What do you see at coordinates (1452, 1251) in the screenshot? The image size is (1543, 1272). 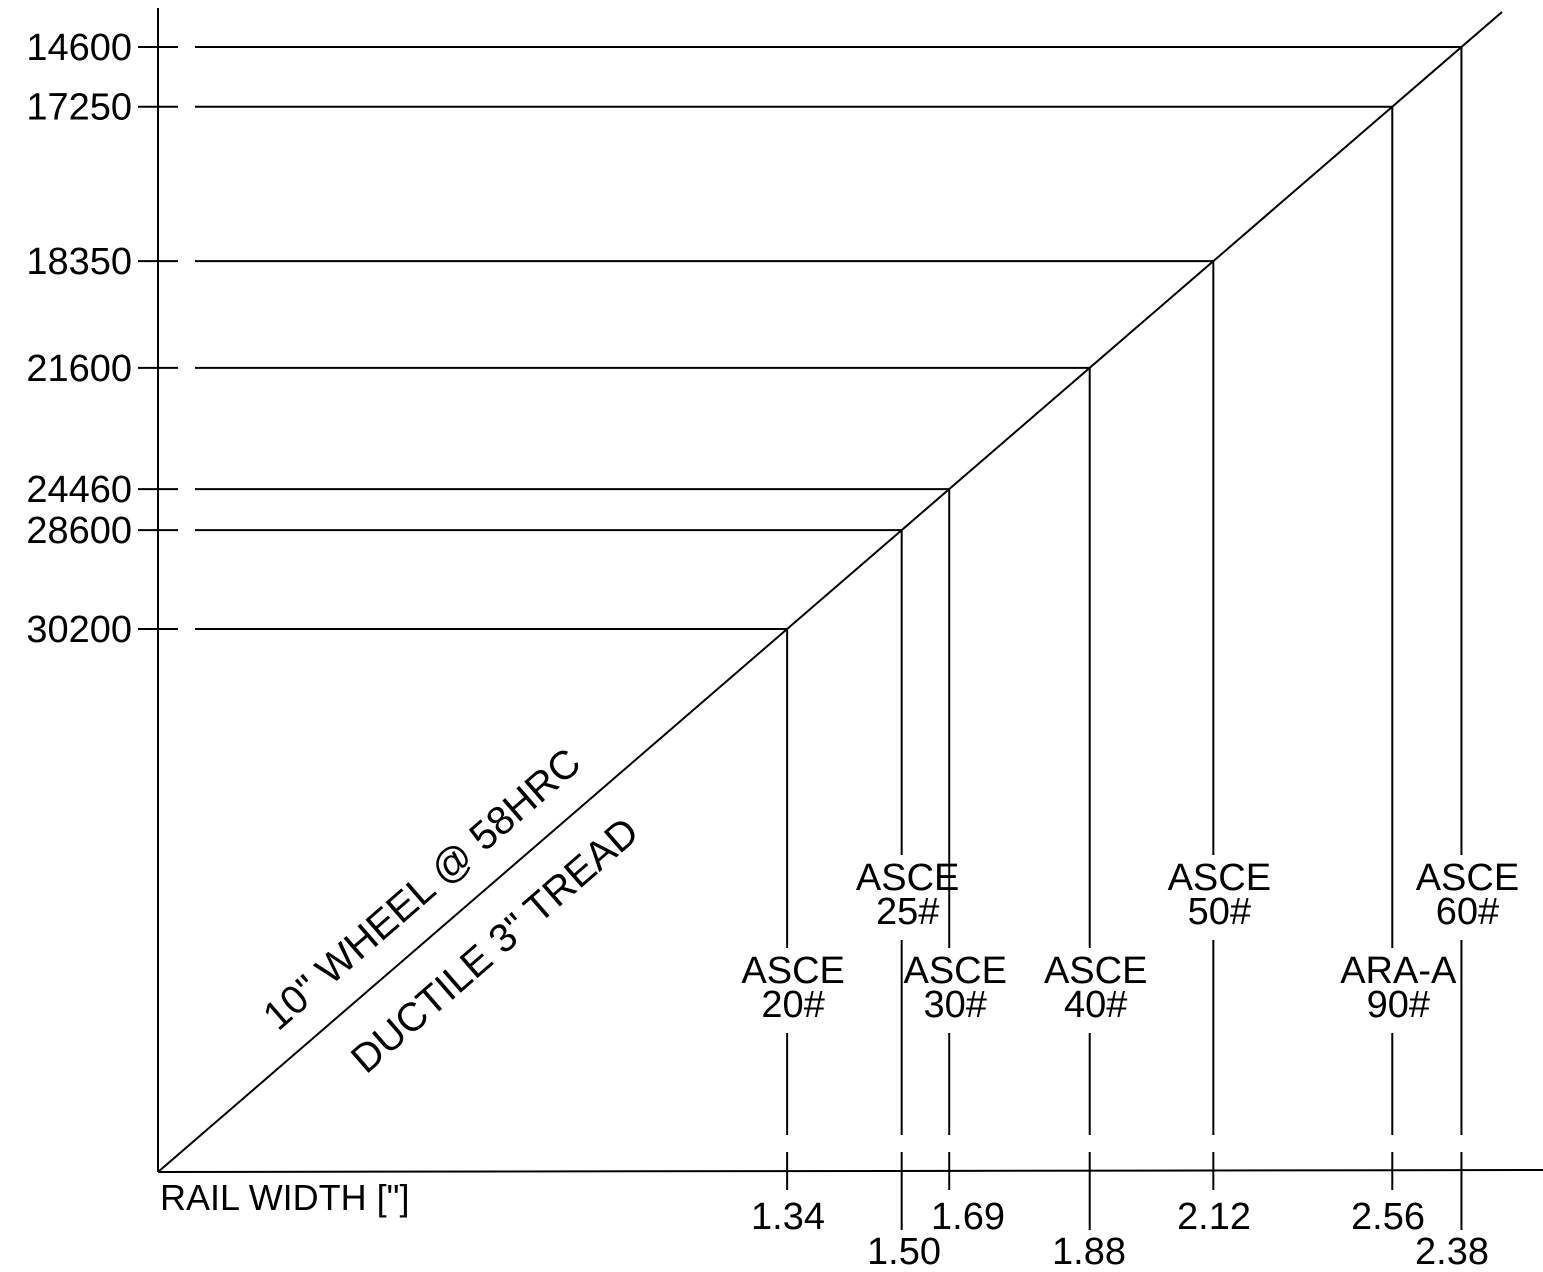 I see `x-tick-label: 2.38` at bounding box center [1452, 1251].